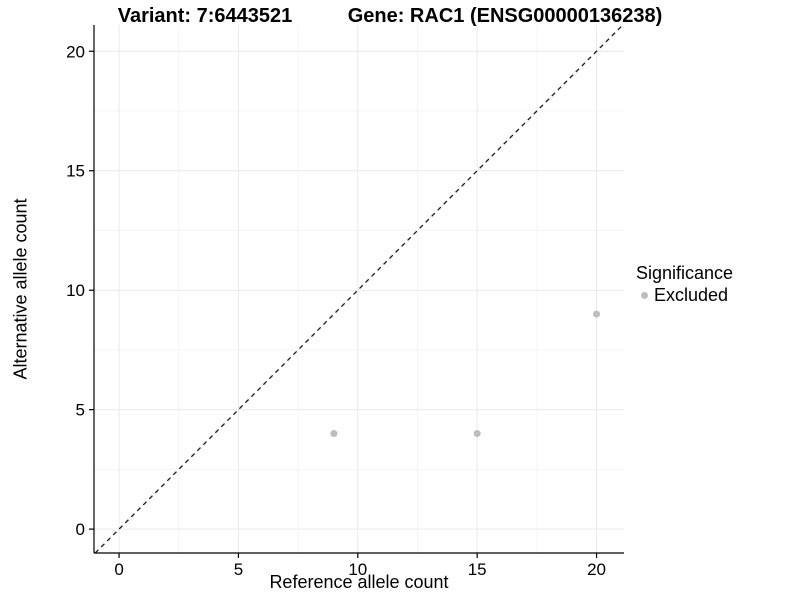 The image size is (800, 600). I want to click on excluded-point-icon, so click(644, 295).